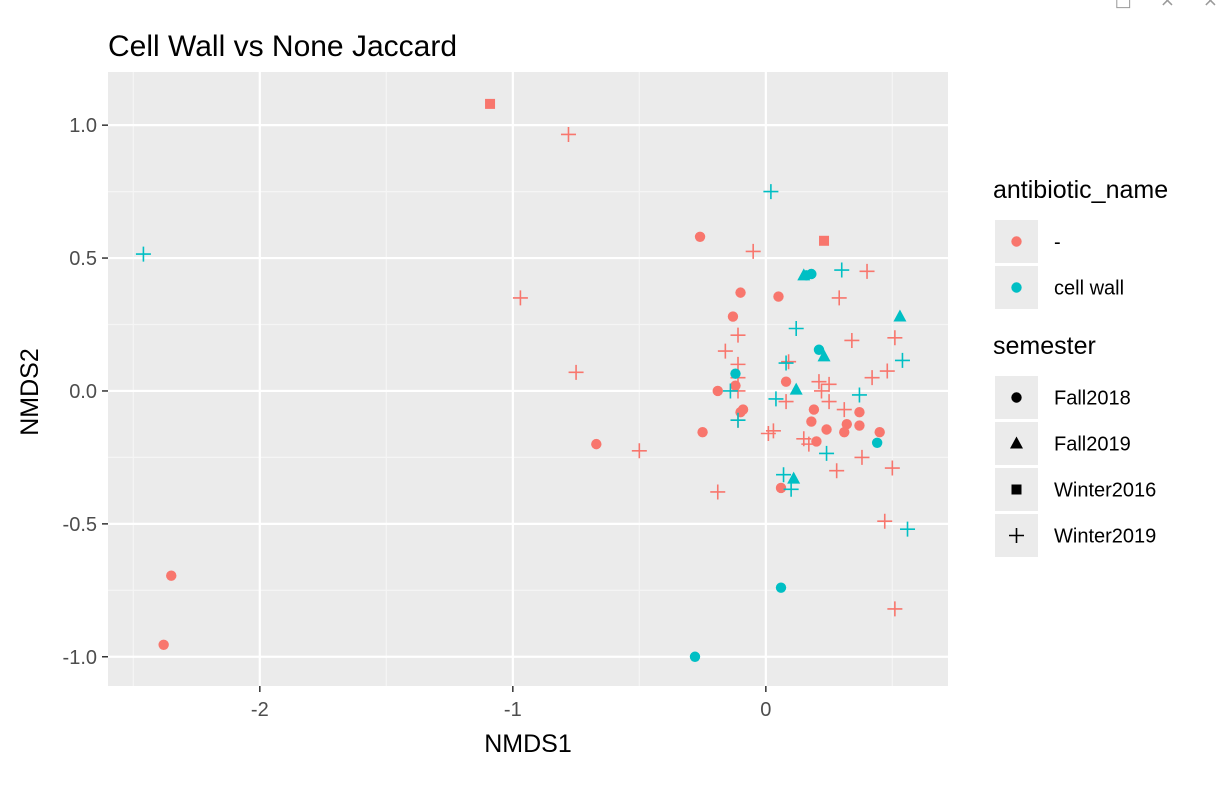  What do you see at coordinates (1057, 243) in the screenshot?
I see `legend-label: -` at bounding box center [1057, 243].